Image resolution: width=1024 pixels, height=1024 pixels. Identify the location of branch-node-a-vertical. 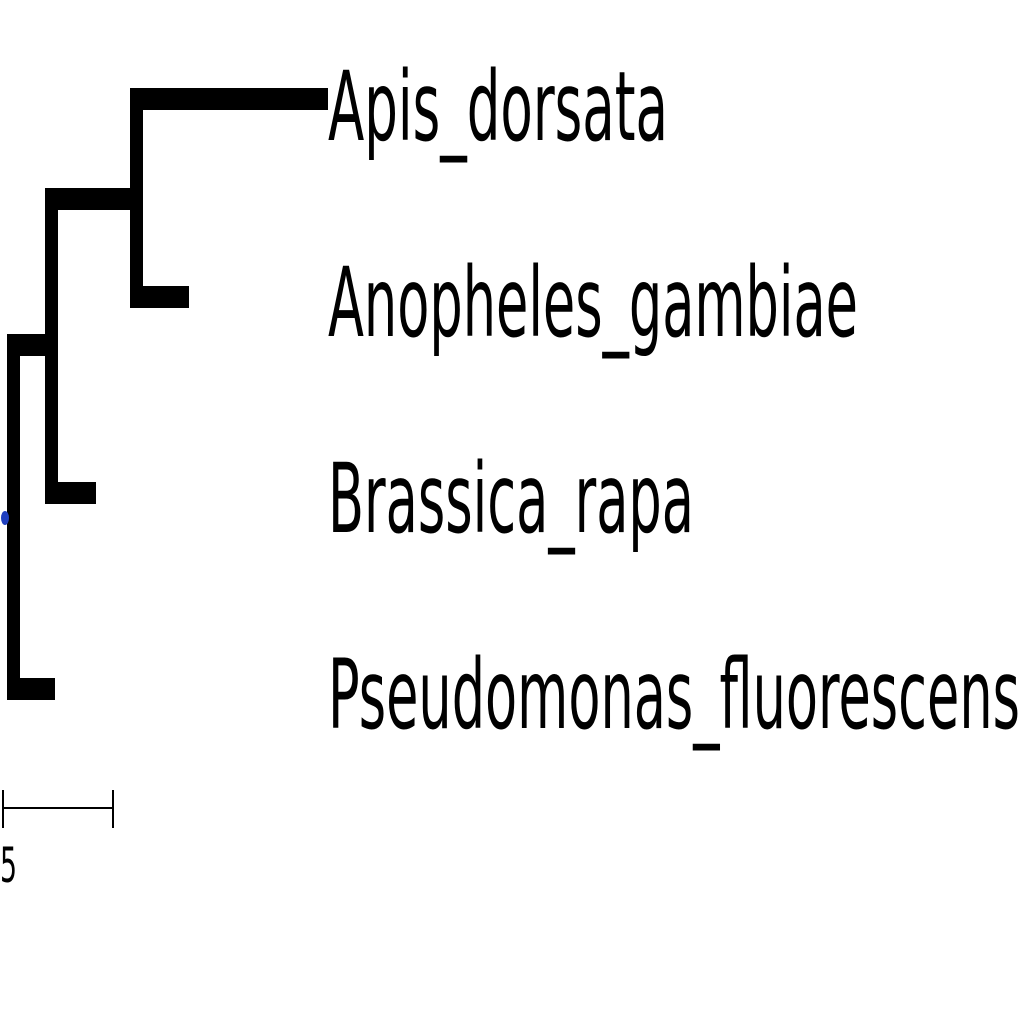
(51, 346).